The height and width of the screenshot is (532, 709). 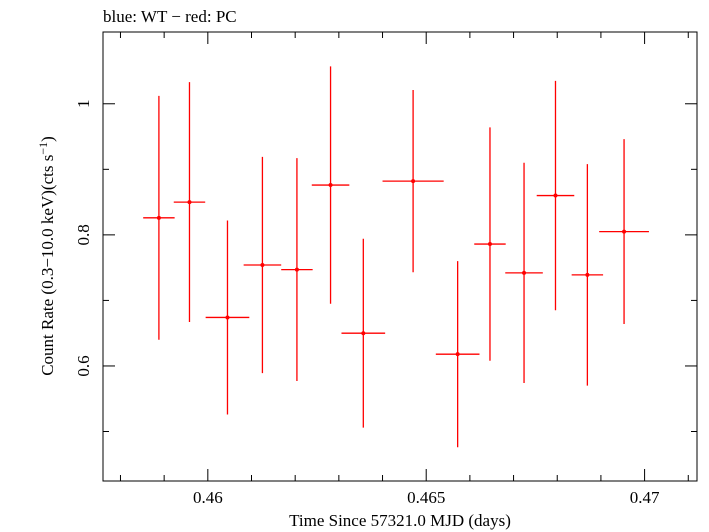 What do you see at coordinates (208, 497) in the screenshot?
I see `x-tick-label: 0.46` at bounding box center [208, 497].